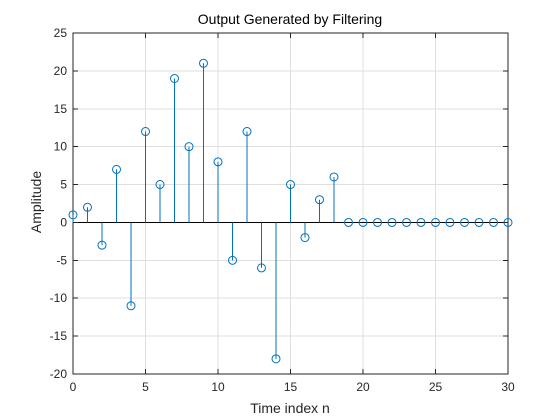 The height and width of the screenshot is (420, 560). Describe the element at coordinates (290, 408) in the screenshot. I see `x-axis-label: Time index n` at that location.